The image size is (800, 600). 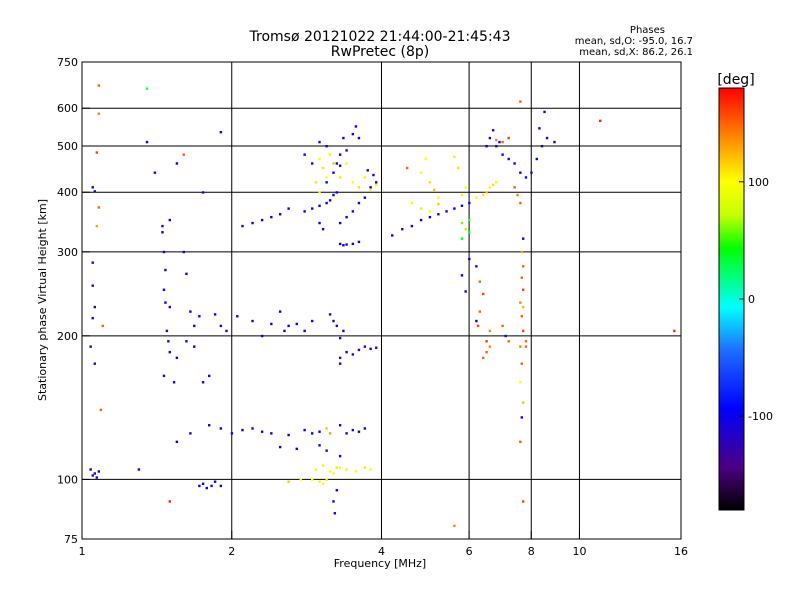 I want to click on chart-title: Tromsø 20121022 21:44:00-21:45:43, so click(x=380, y=37).